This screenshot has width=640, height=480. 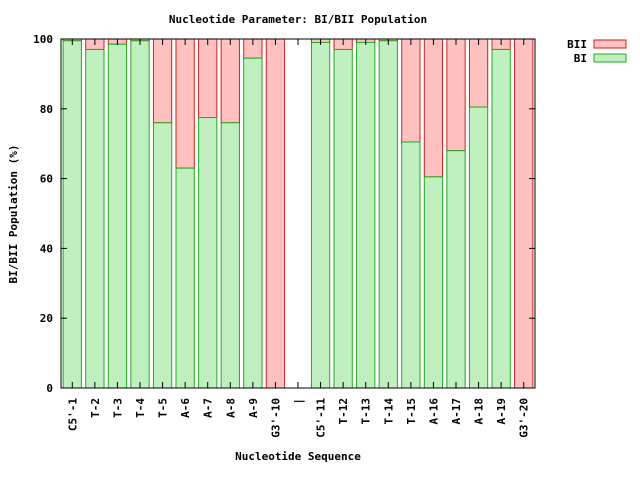 What do you see at coordinates (46, 318) in the screenshot?
I see `y-tick-label-1: 20` at bounding box center [46, 318].